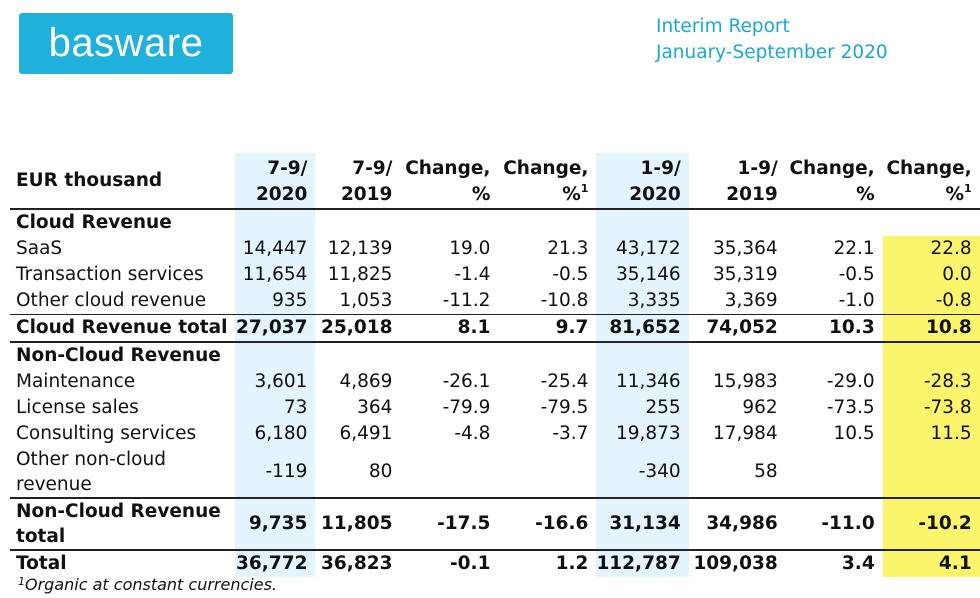 This screenshot has width=980, height=598. I want to click on section-title: Cloud Revenue, so click(123, 222).